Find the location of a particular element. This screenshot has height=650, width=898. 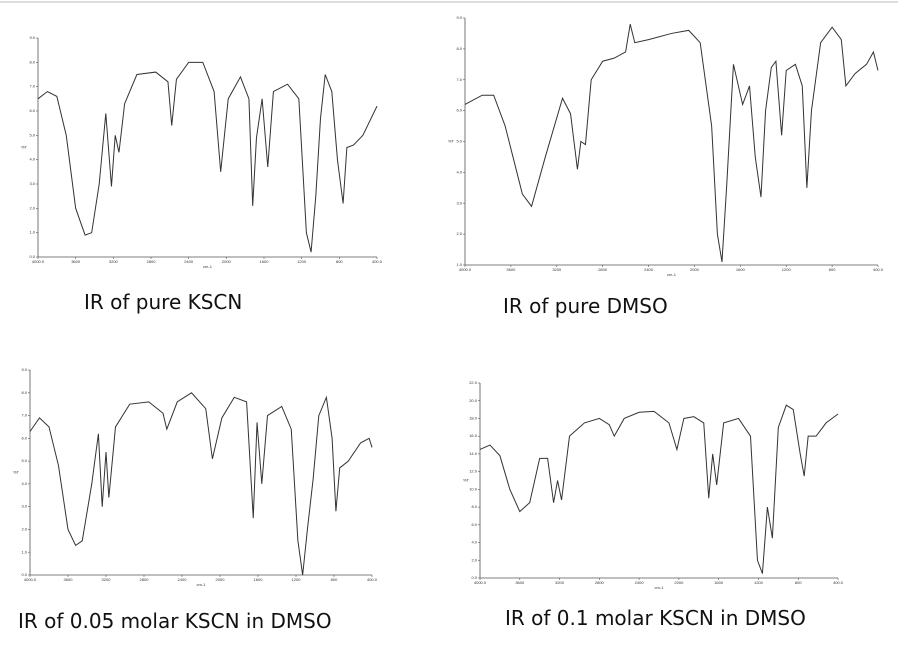

caption: IR of pure DMSO is located at coordinates (585, 306).